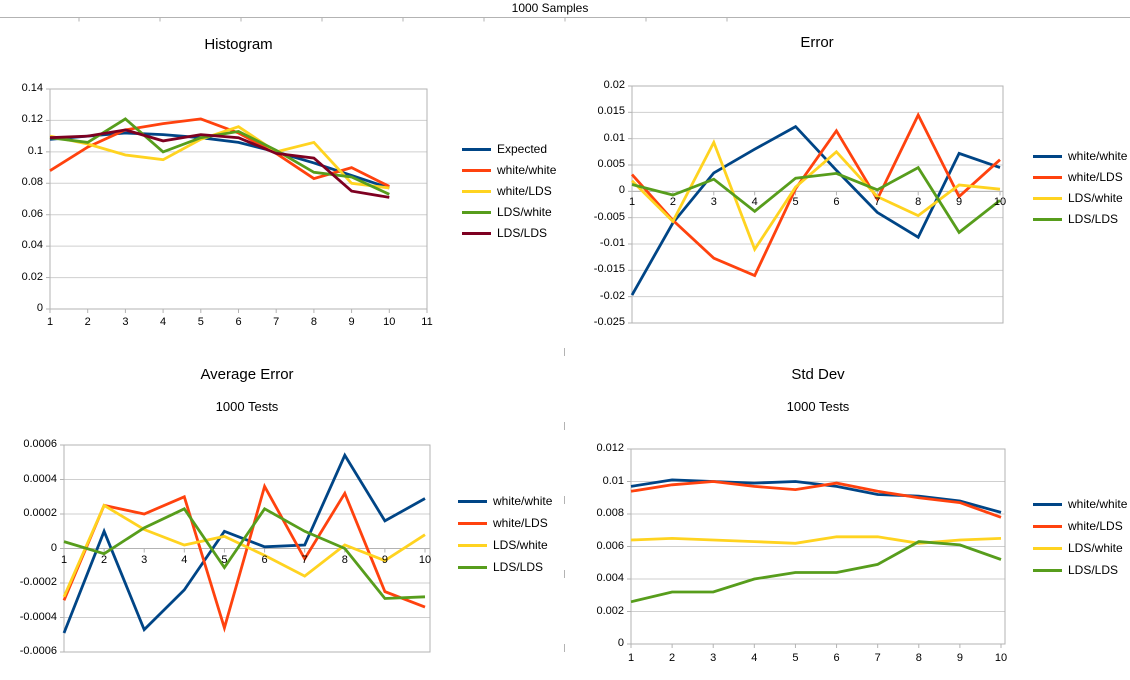 This screenshot has height=680, width=1130. Describe the element at coordinates (612, 295) in the screenshot. I see `y-tick-label: -0.02` at that location.